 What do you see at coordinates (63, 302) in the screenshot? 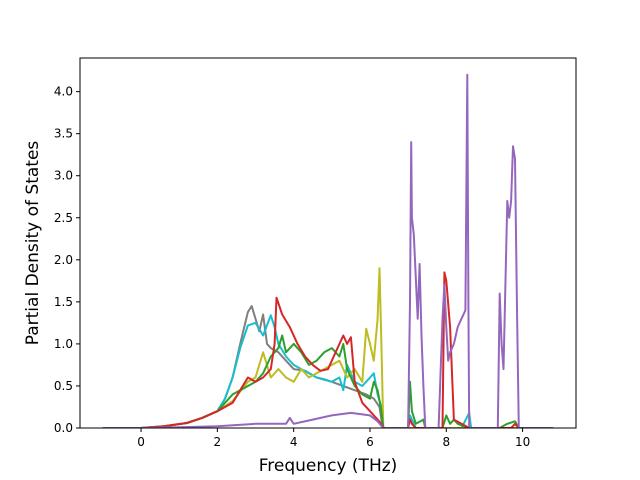
I see `y-tick-label: 1.5` at bounding box center [63, 302].